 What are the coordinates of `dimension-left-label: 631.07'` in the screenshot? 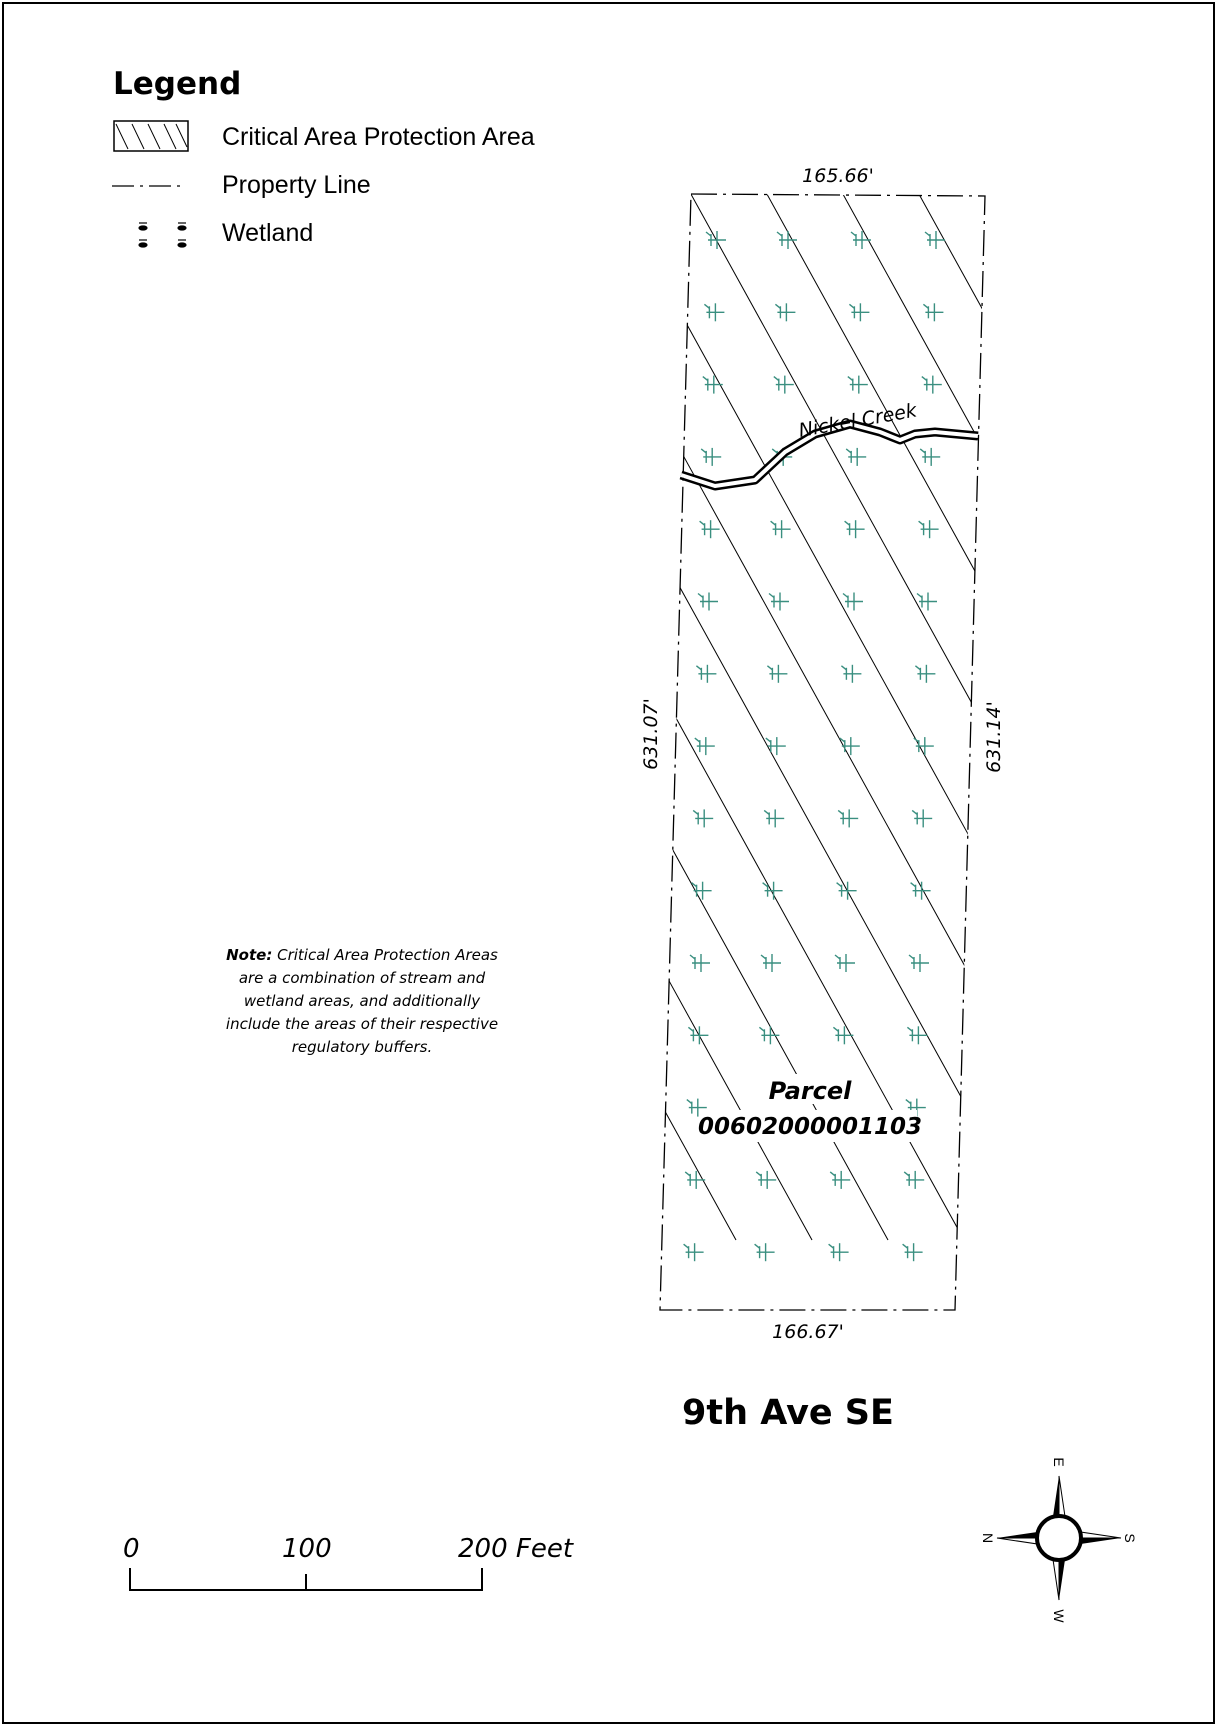 It's located at (651, 734).